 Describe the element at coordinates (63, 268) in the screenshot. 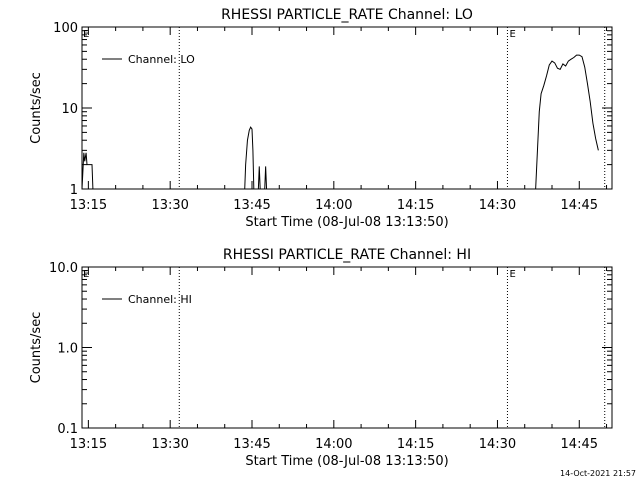

I see `y-tick-label: 10.0` at that location.